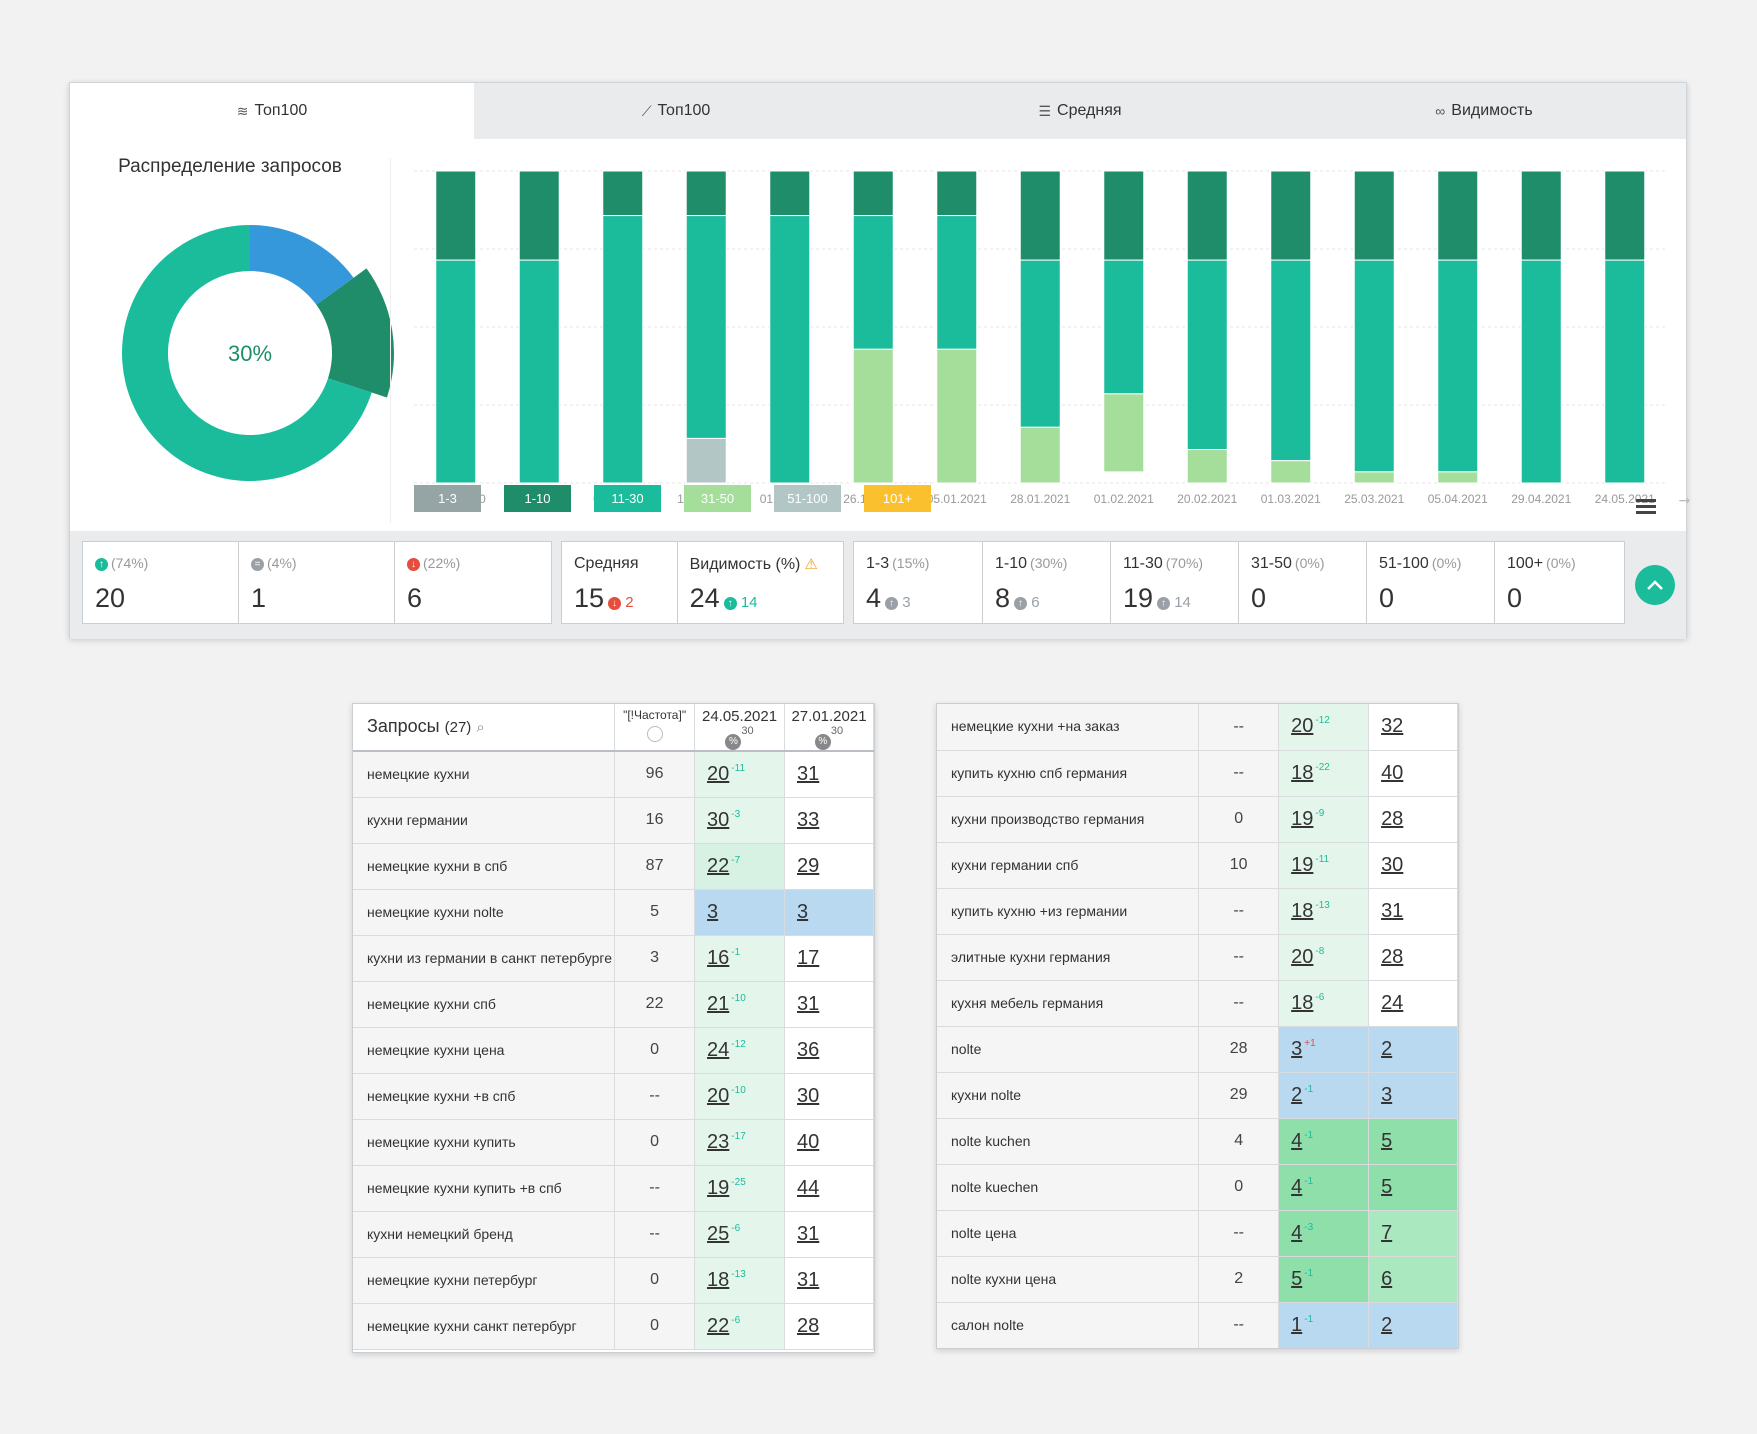 This screenshot has height=1434, width=1757. I want to click on position-link: 22, so click(718, 865).